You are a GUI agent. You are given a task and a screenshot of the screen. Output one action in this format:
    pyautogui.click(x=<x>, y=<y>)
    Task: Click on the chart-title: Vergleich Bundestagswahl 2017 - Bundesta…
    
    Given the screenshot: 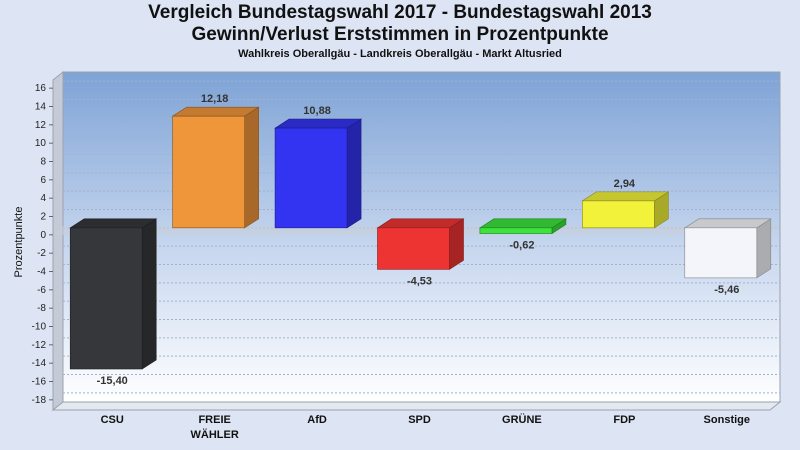 What is the action you would take?
    pyautogui.click(x=400, y=12)
    